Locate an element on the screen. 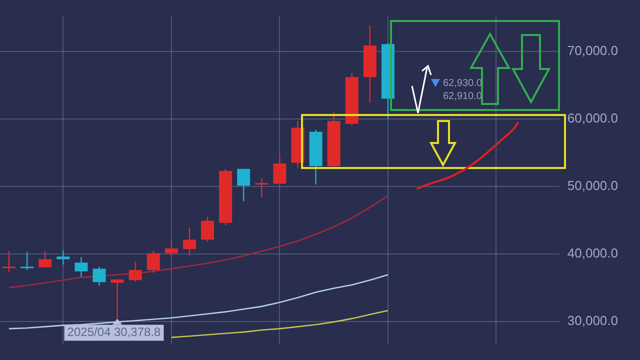 The image size is (640, 360). y-tick-label: 50,000.0 is located at coordinates (592, 185).